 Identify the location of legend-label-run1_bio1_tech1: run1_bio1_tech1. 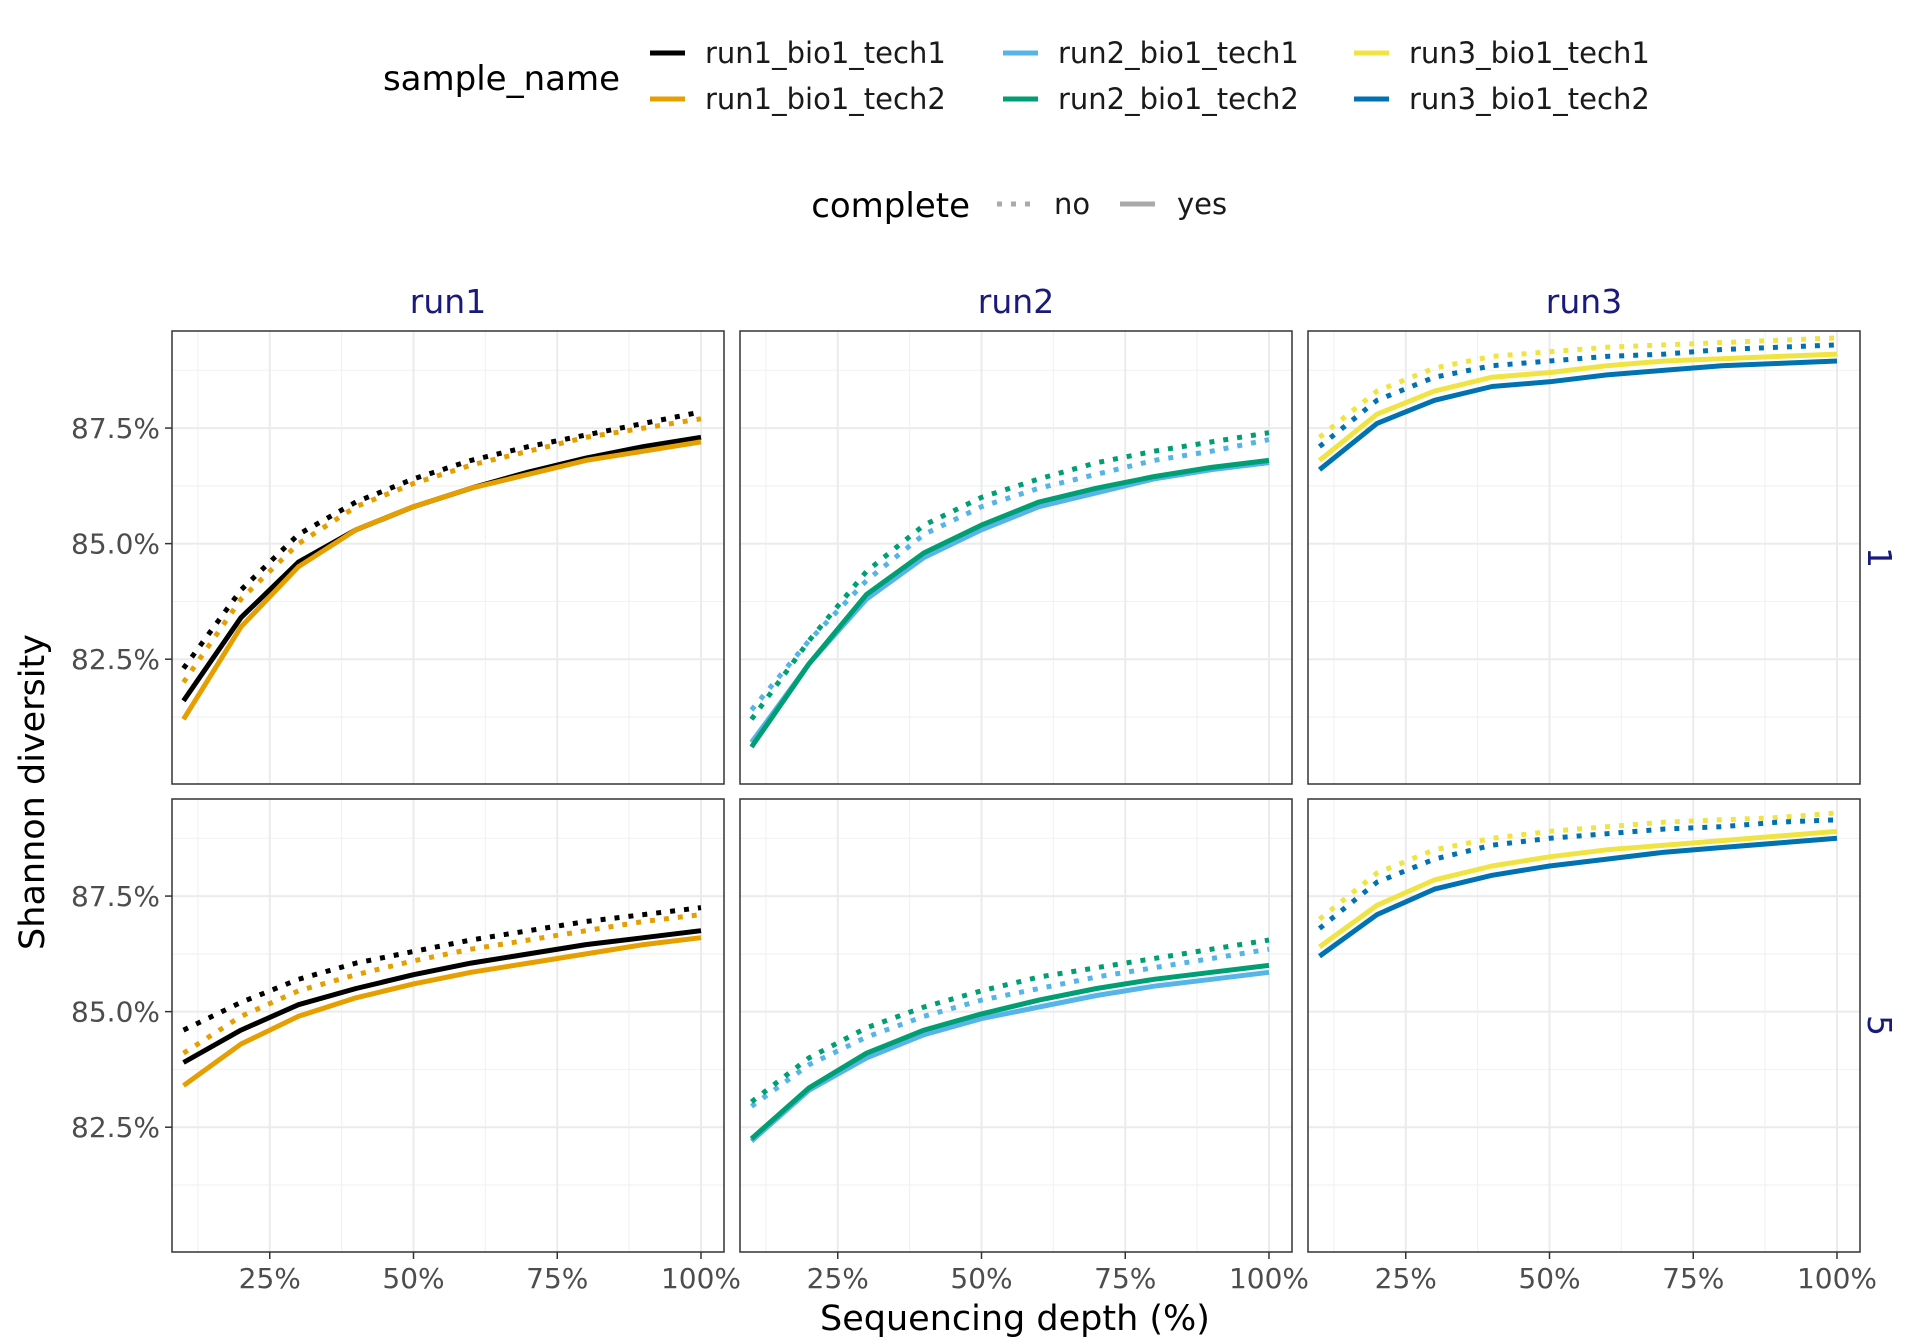
(825, 53).